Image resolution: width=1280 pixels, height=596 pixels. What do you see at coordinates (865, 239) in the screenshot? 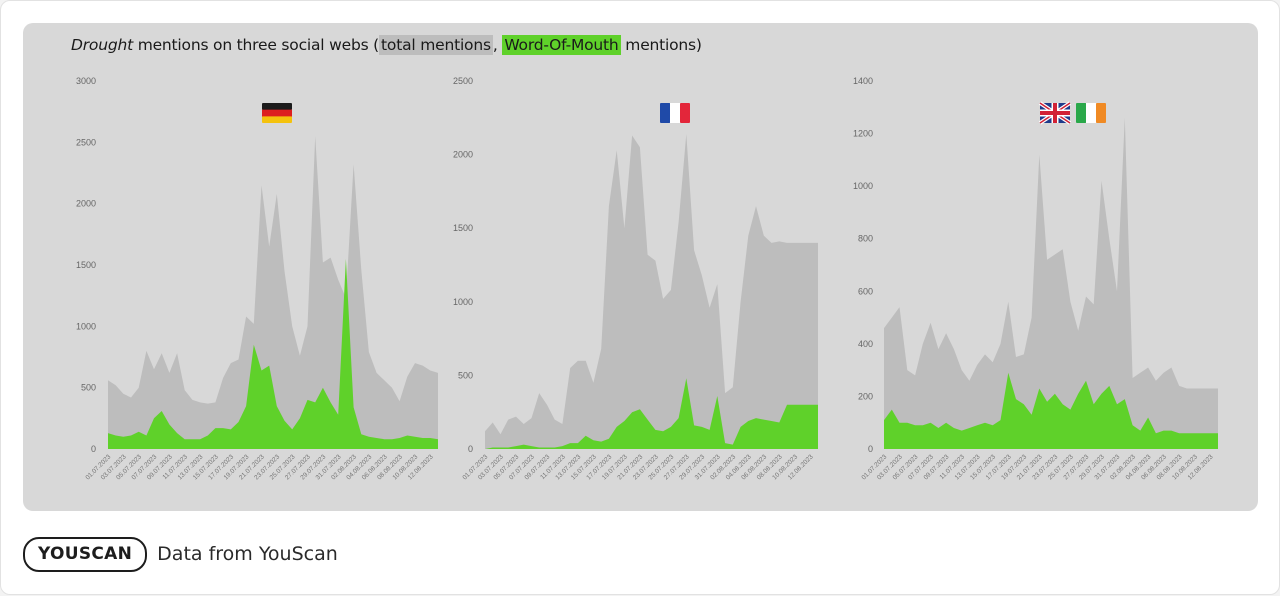
I see `y-tick-label: 800` at bounding box center [865, 239].